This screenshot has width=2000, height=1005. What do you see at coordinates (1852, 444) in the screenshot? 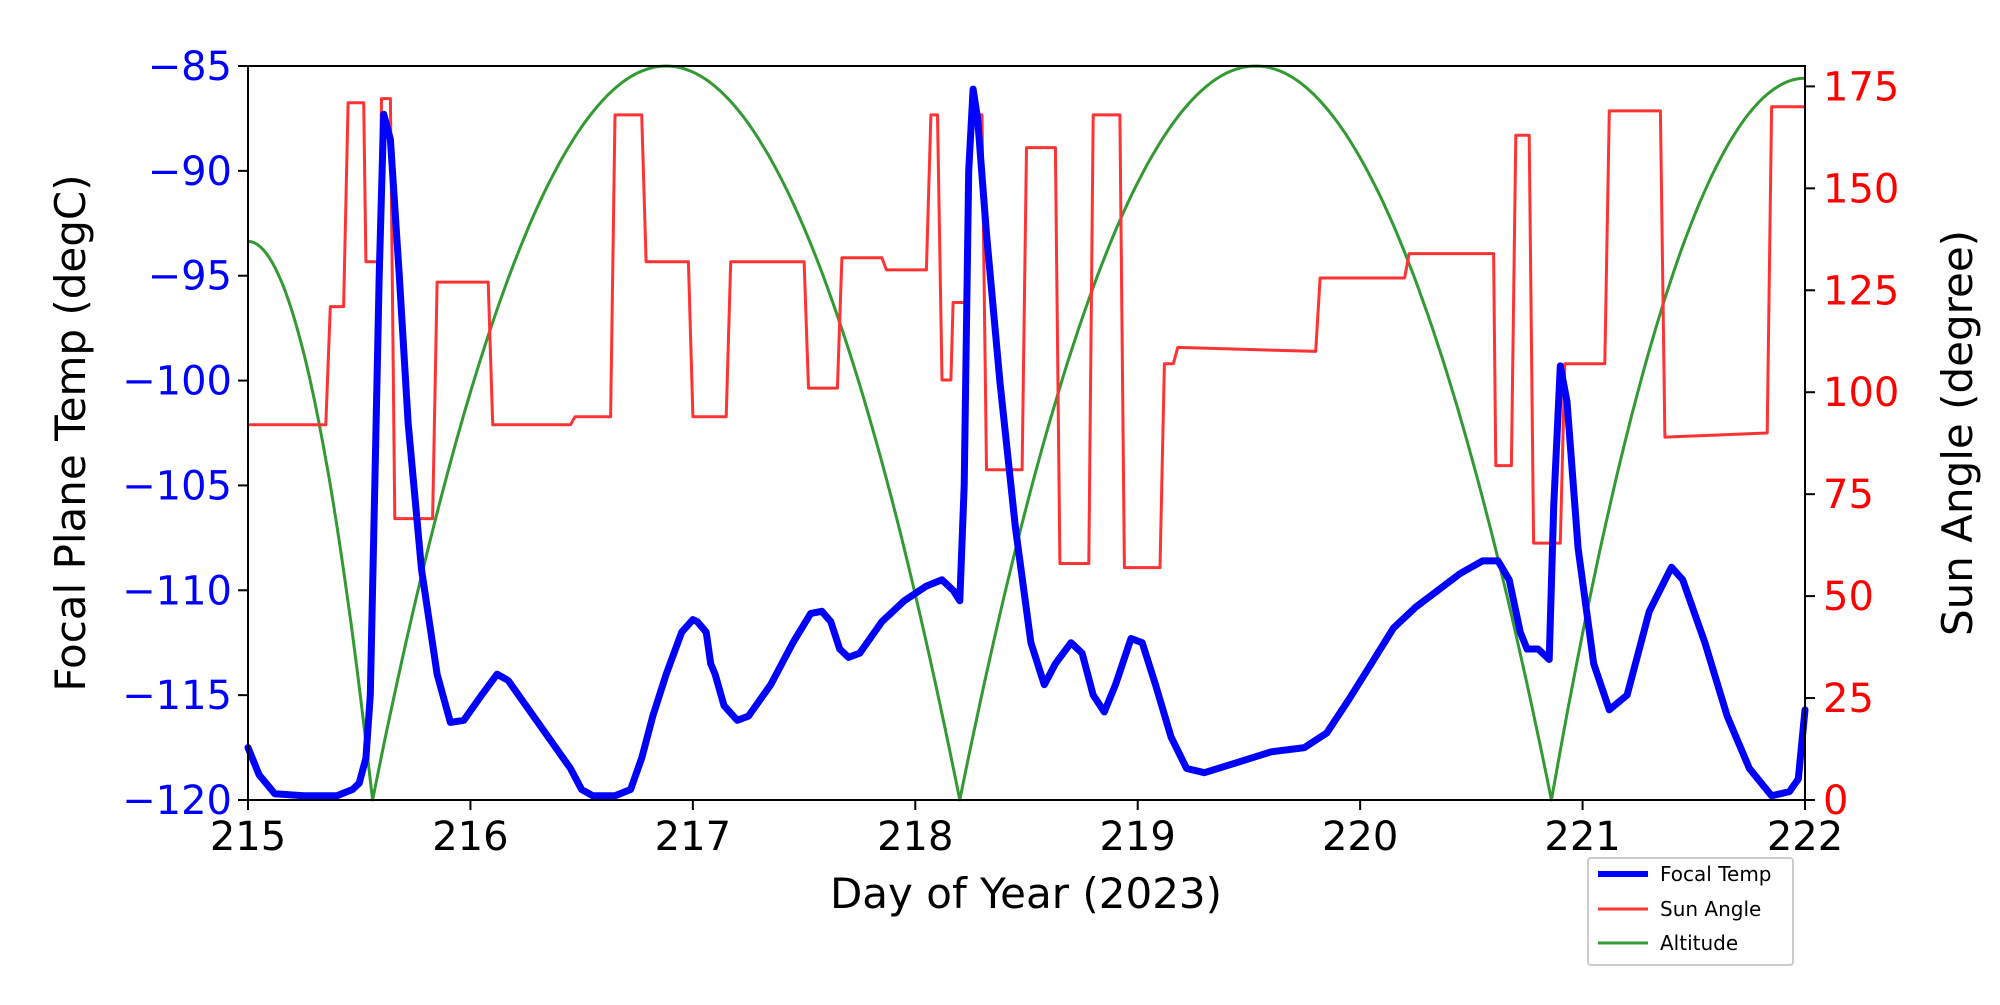
I see `right-axis-ticks: 175 150 125 100 75 50 25 0` at bounding box center [1852, 444].